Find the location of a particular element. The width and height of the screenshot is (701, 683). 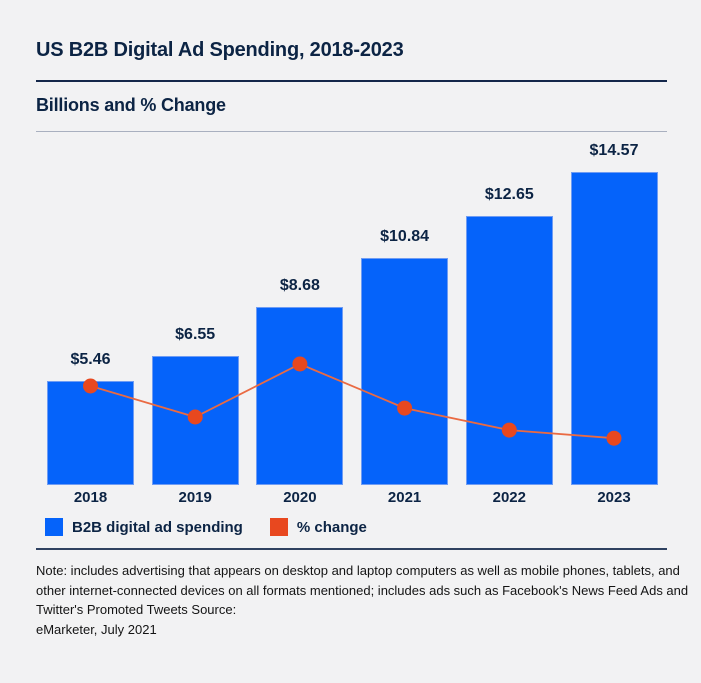

note-line: eMarketer, July 2021 is located at coordinates (96, 629).